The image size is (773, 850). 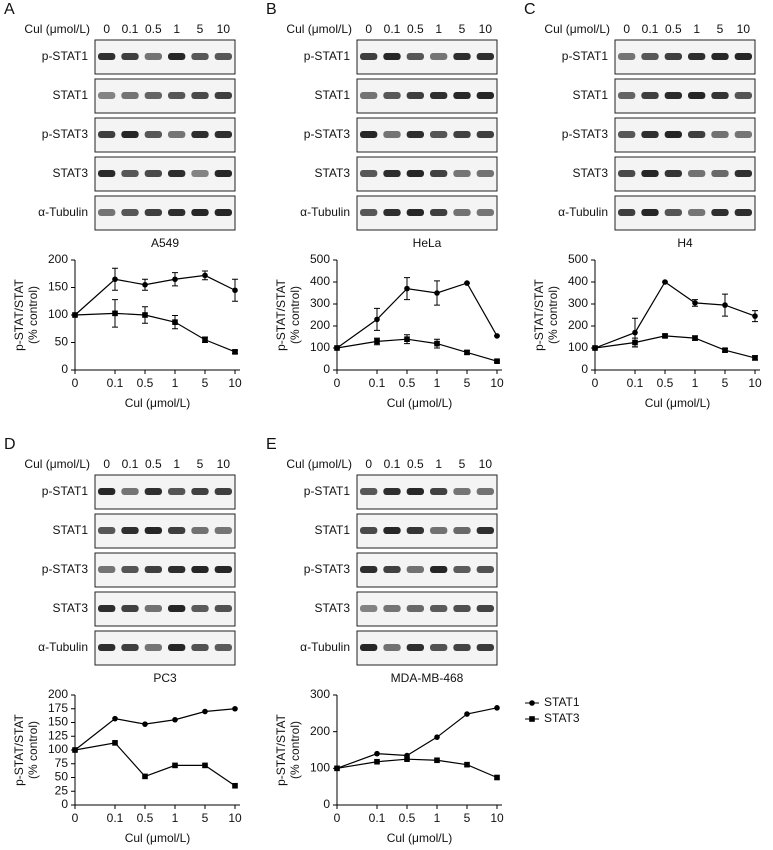 What do you see at coordinates (10, 444) in the screenshot?
I see `panel-letter: D` at bounding box center [10, 444].